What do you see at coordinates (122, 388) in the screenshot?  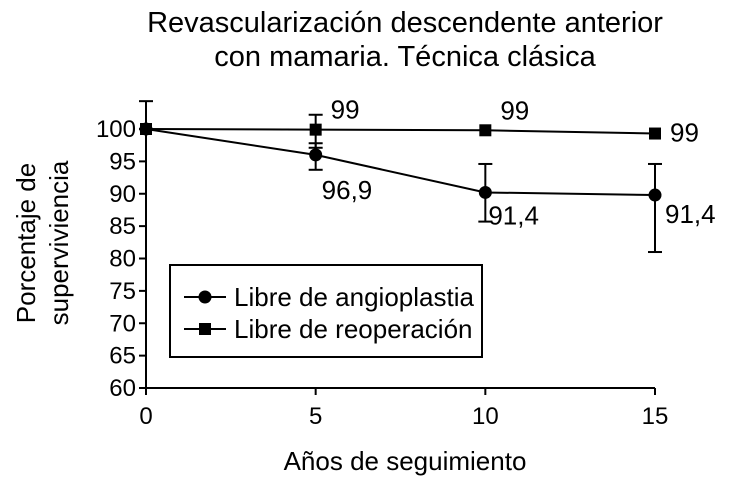 I see `y-tick-label-60: 60` at bounding box center [122, 388].